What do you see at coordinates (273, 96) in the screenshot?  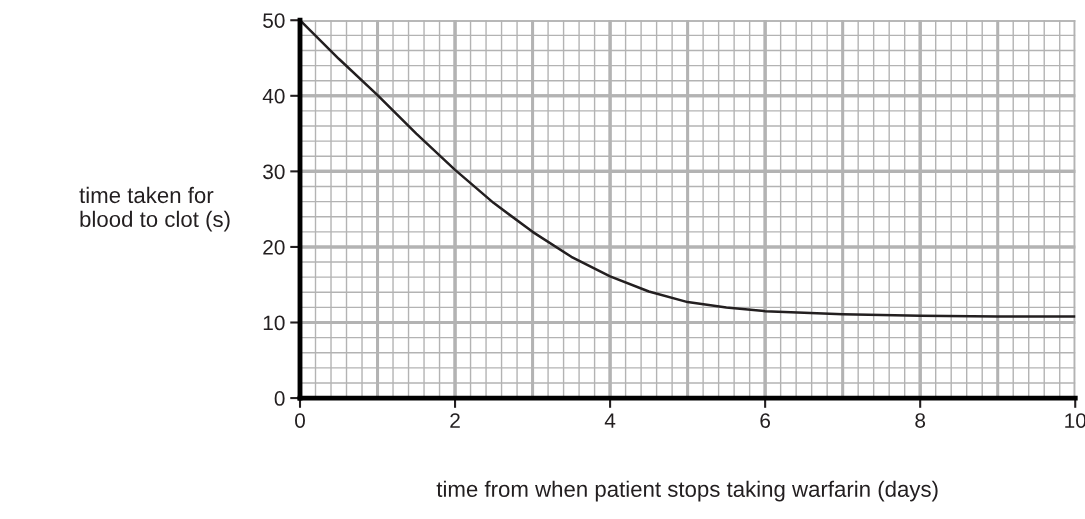 I see `y-tick-label: 40` at bounding box center [273, 96].